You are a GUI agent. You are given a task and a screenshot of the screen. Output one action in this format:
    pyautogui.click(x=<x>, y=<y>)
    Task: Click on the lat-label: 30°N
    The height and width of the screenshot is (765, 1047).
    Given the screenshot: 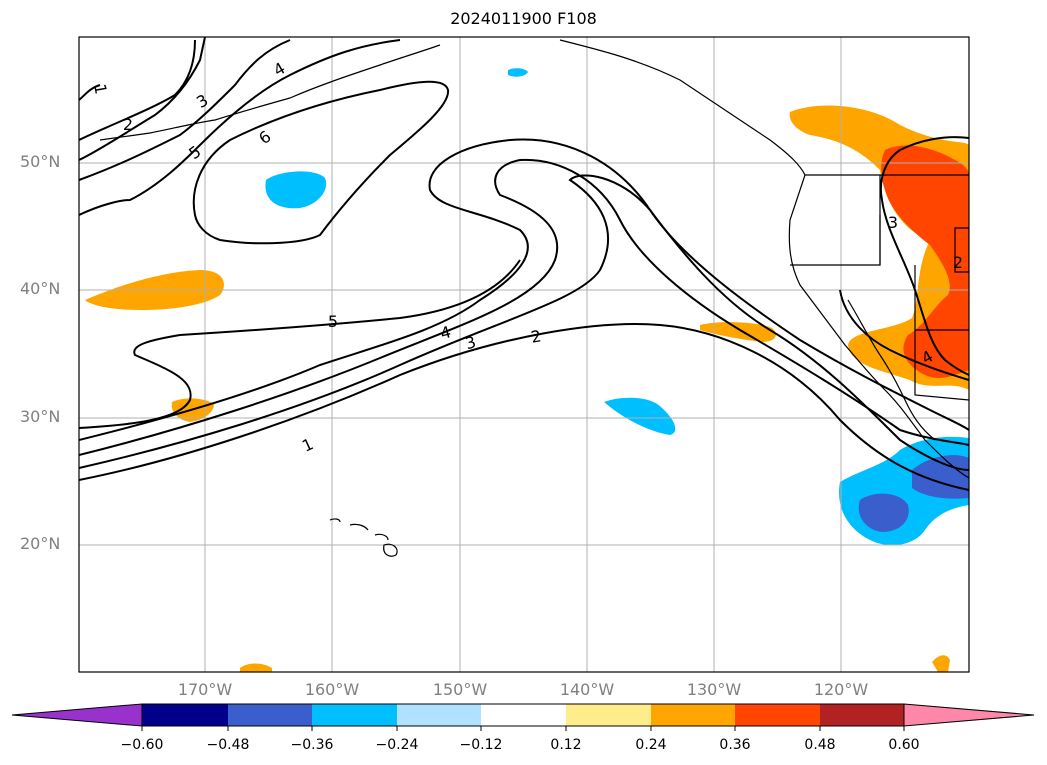 What is the action you would take?
    pyautogui.click(x=40, y=416)
    